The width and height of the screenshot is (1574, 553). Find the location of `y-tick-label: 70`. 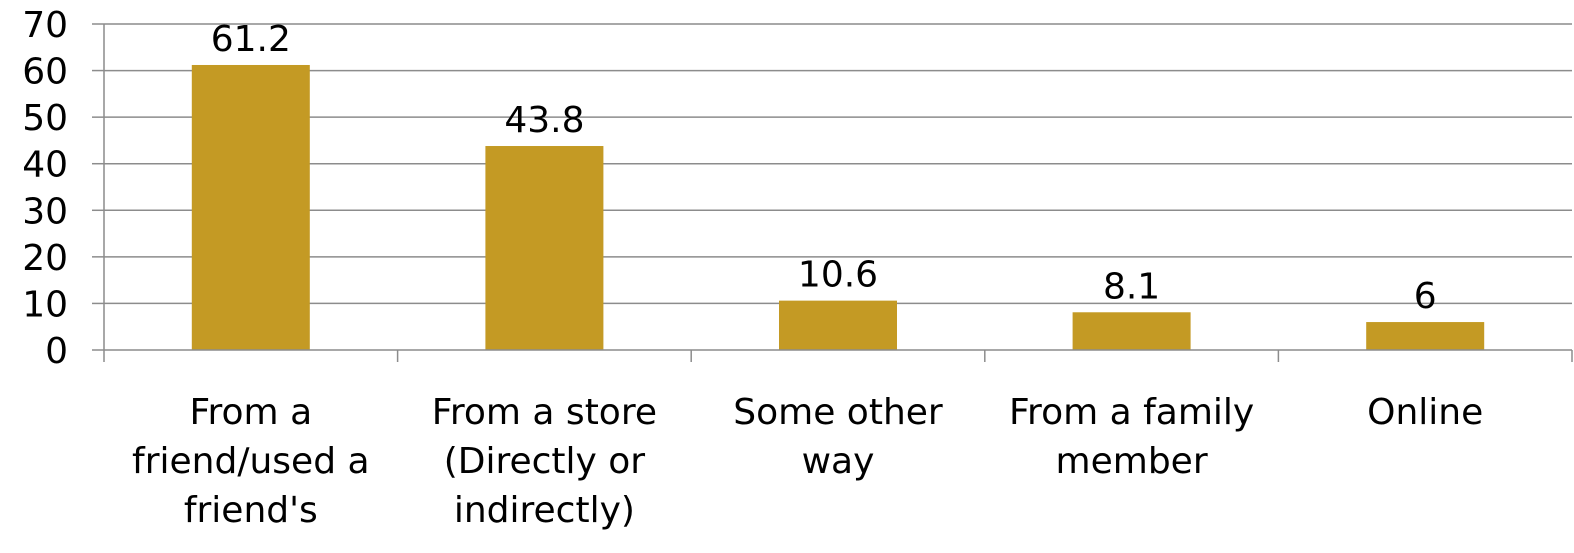

y-tick-label: 70 is located at coordinates (45, 25).